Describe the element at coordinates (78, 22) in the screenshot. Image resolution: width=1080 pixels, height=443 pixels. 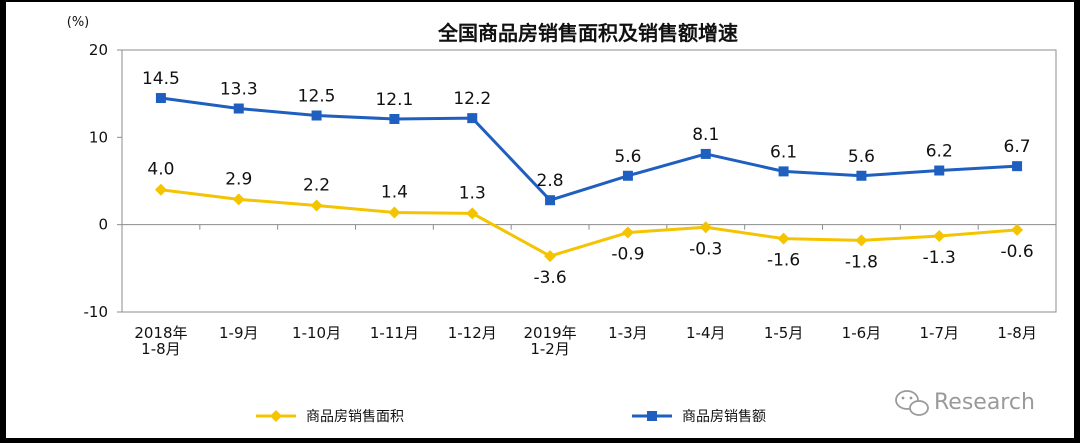
I see `y-axis-unit: (%)` at that location.